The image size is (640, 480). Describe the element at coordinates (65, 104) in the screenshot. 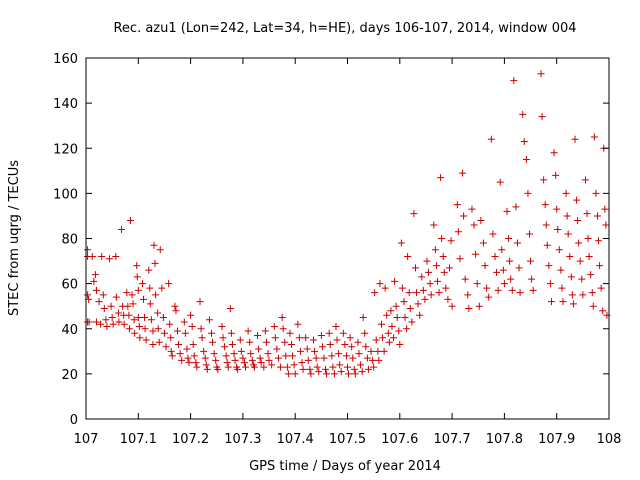

I see `y-tick-label: 140` at that location.